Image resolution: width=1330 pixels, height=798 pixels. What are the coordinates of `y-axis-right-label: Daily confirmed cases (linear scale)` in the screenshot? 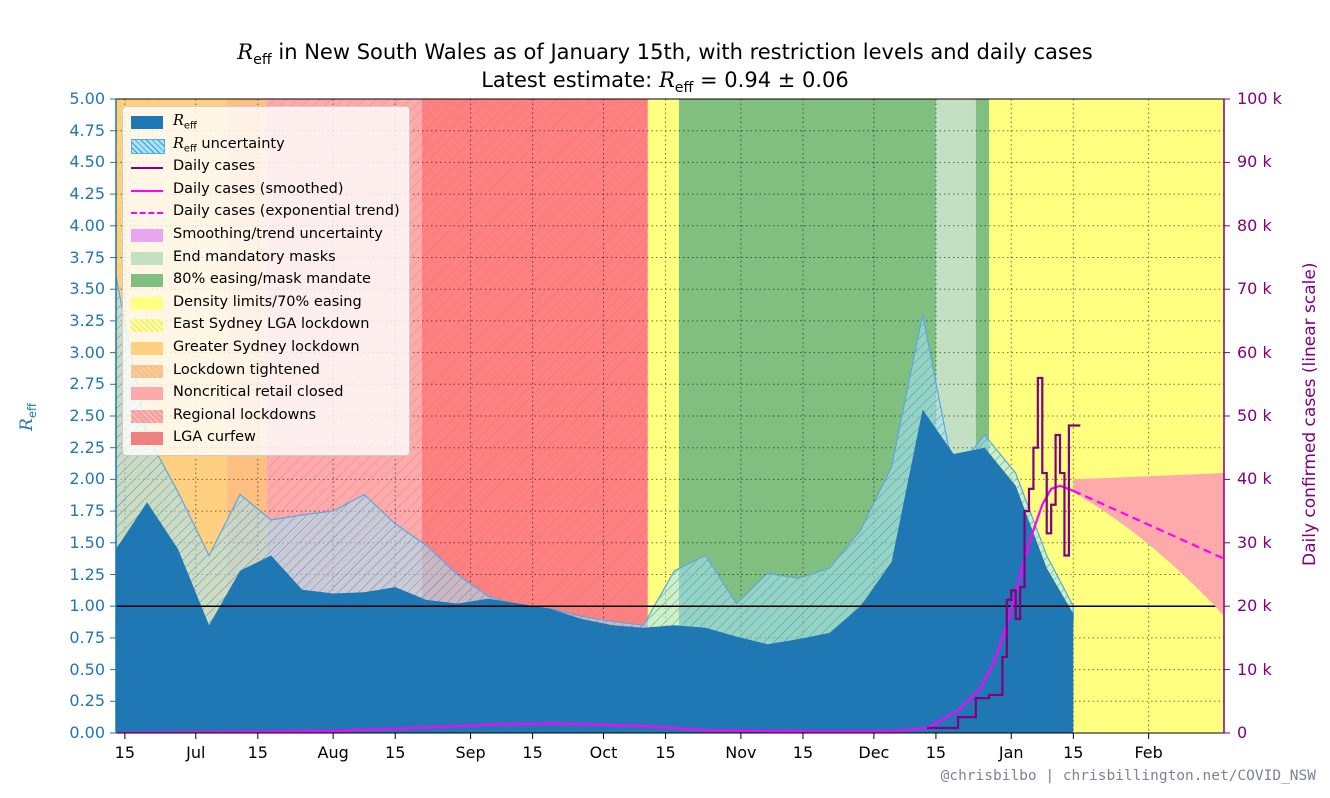 It's located at (1310, 414).